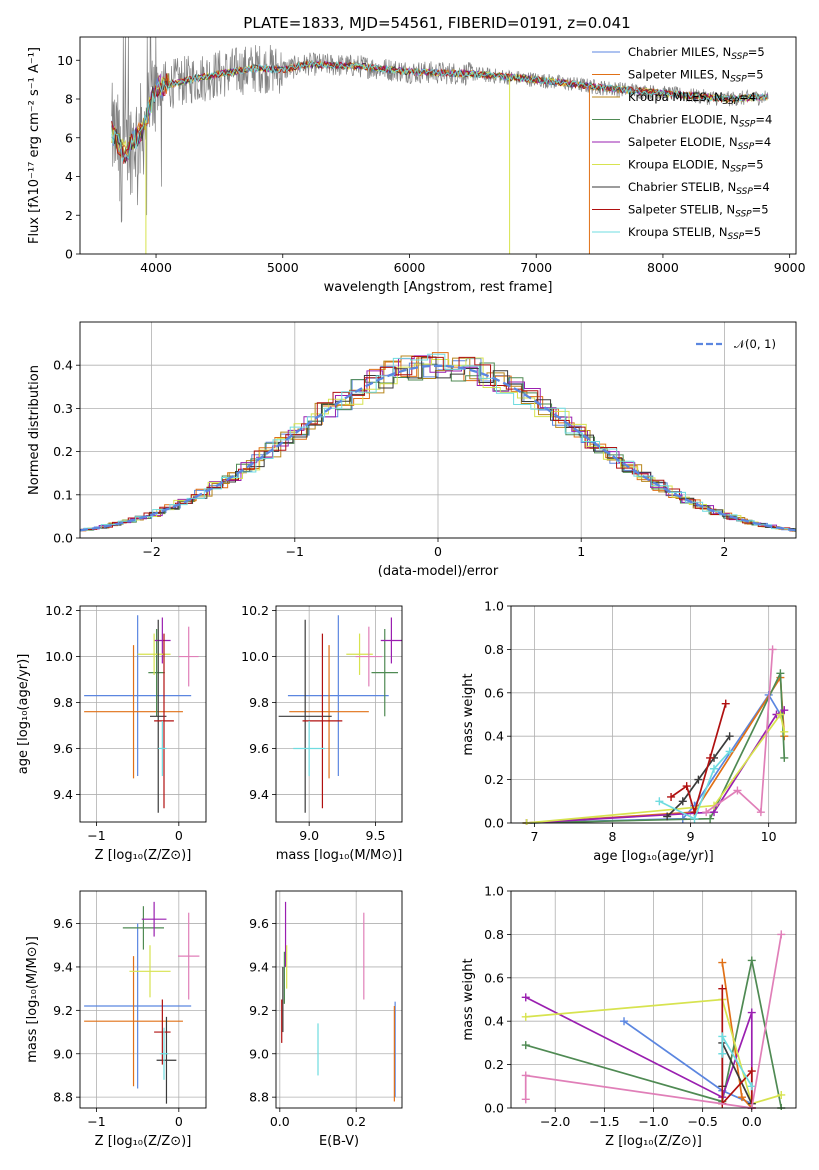 Image resolution: width=819 pixels, height=1170 pixels. I want to click on spectrum-lines, so click(440, 145).